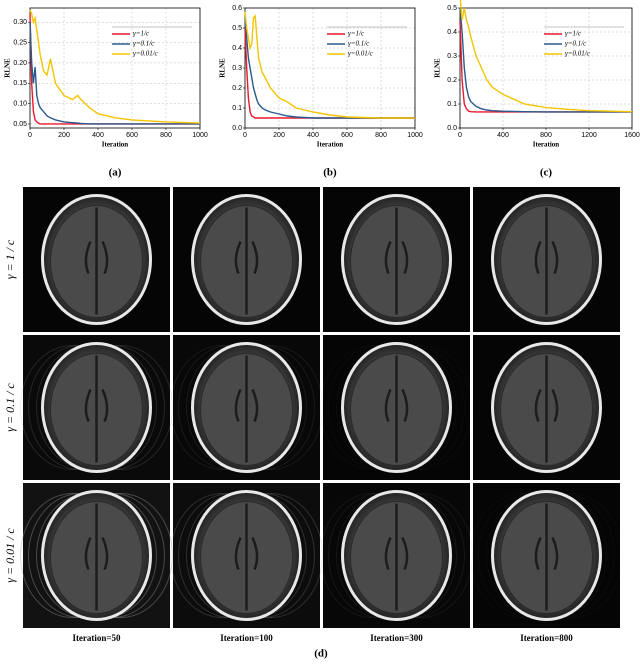  I want to click on y-tick-label: 0.10, so click(20, 103).